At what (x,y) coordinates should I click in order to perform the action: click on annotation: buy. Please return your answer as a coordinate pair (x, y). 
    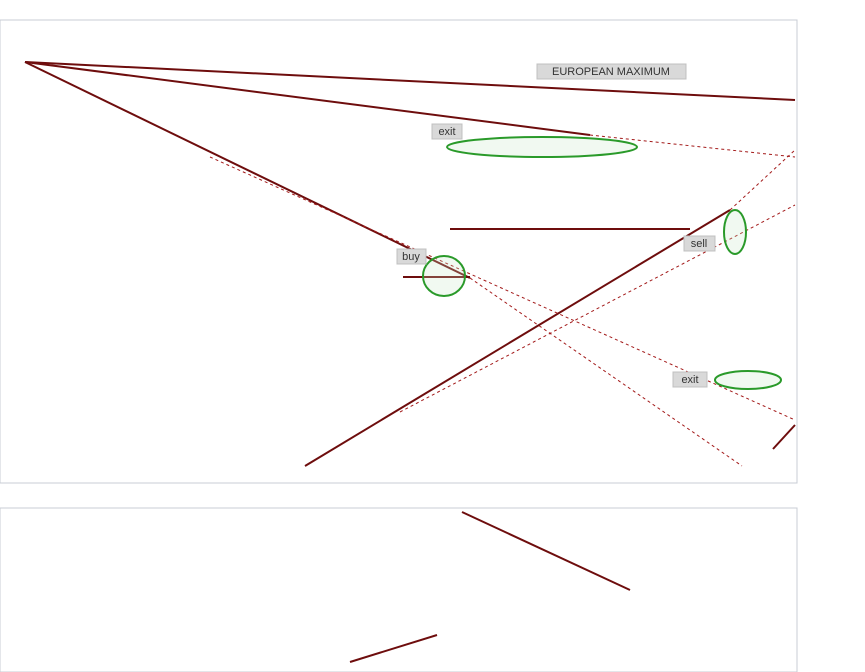
    Looking at the image, I should click on (411, 257).